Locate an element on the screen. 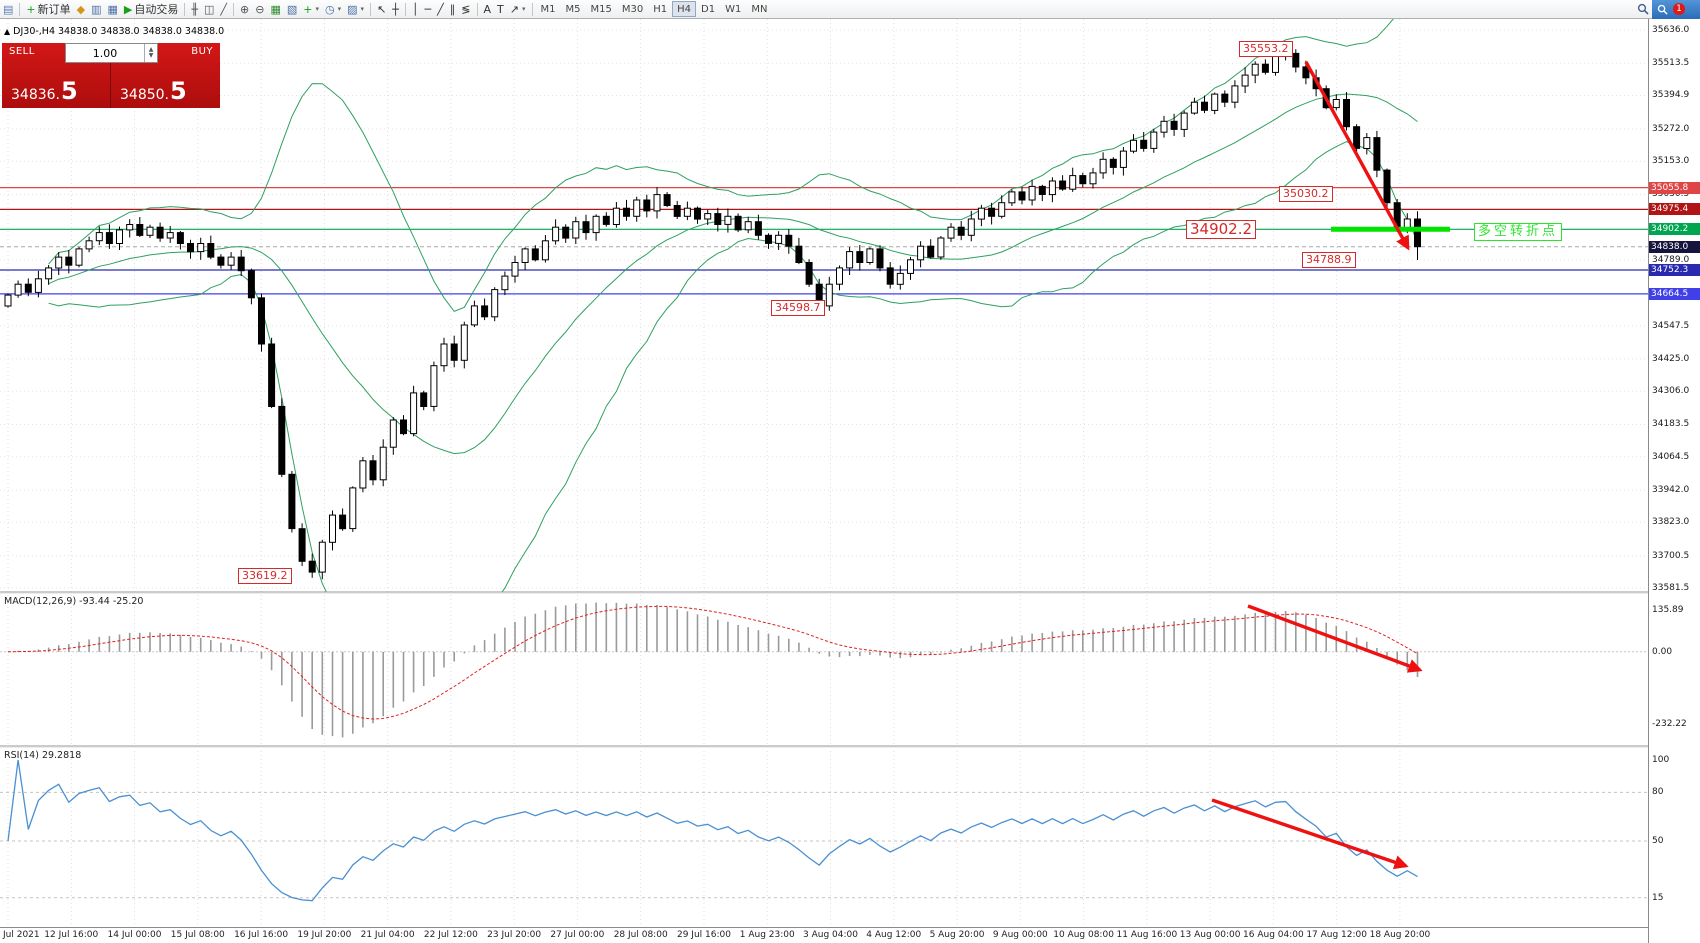  crosshair-icon-glyph: ┼ is located at coordinates (395, 9).